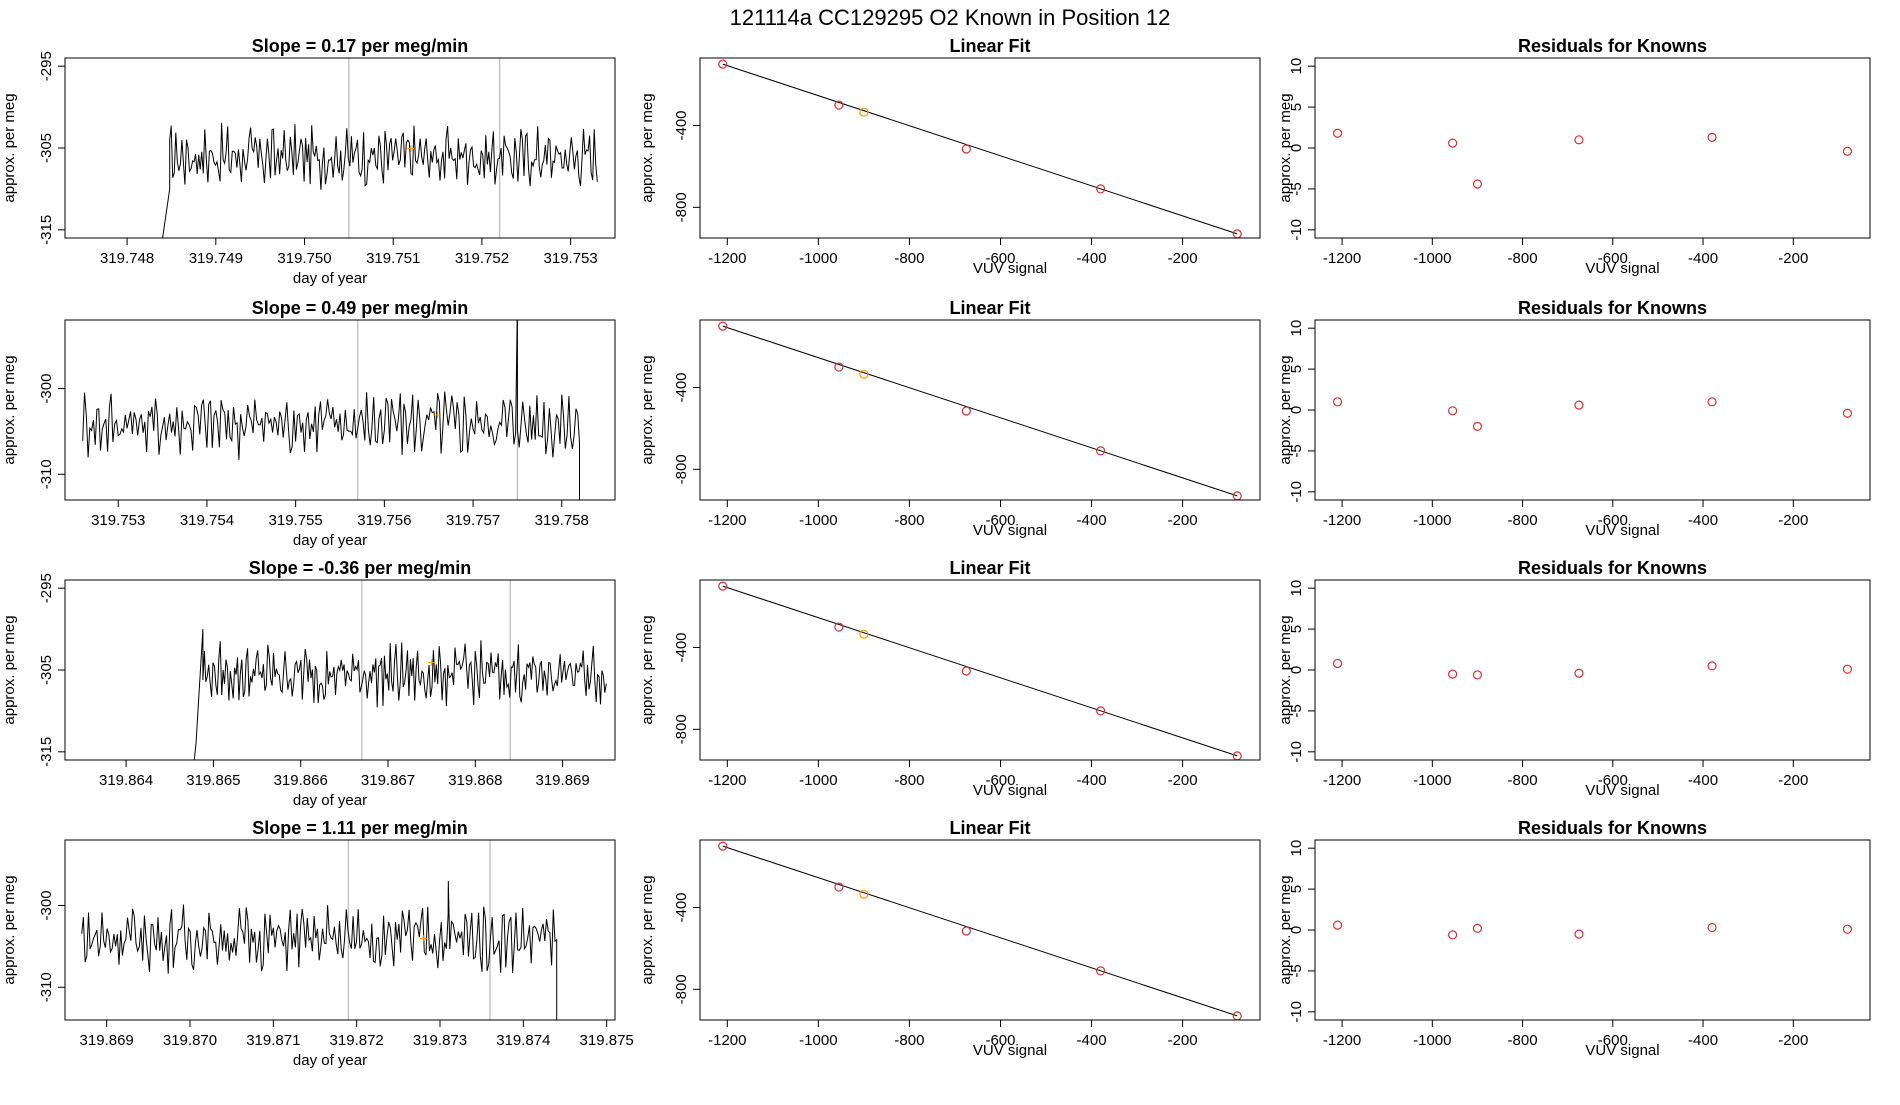 The height and width of the screenshot is (1105, 1900). Describe the element at coordinates (330, 1060) in the screenshot. I see `x-axis-label: day of year` at that location.